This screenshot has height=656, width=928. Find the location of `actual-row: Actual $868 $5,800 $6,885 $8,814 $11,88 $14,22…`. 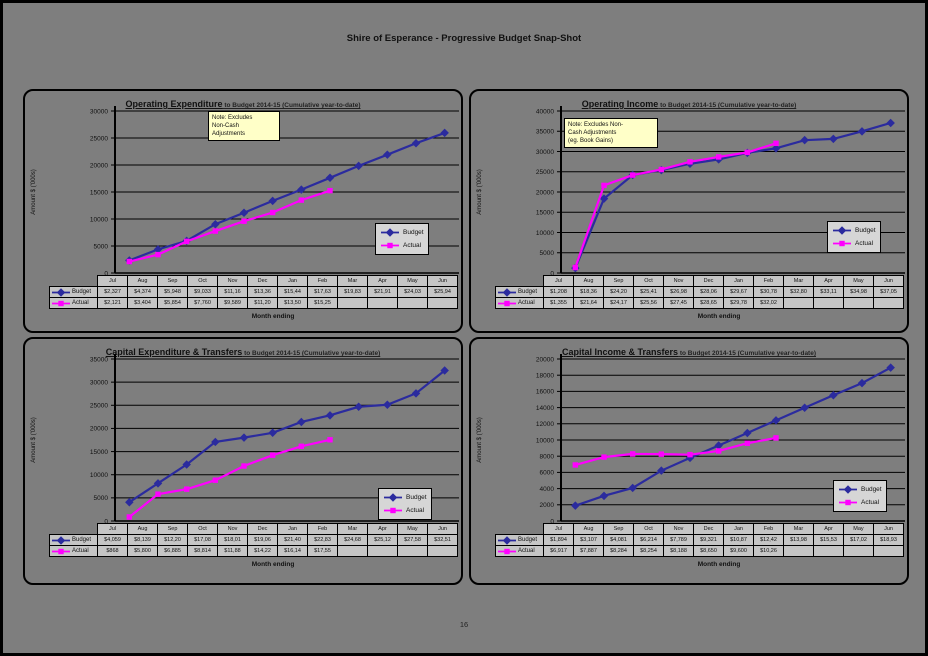

actual-row: Actual $868 $5,800 $6,885 $8,814 $11,88 $14,22… is located at coordinates (253, 551).